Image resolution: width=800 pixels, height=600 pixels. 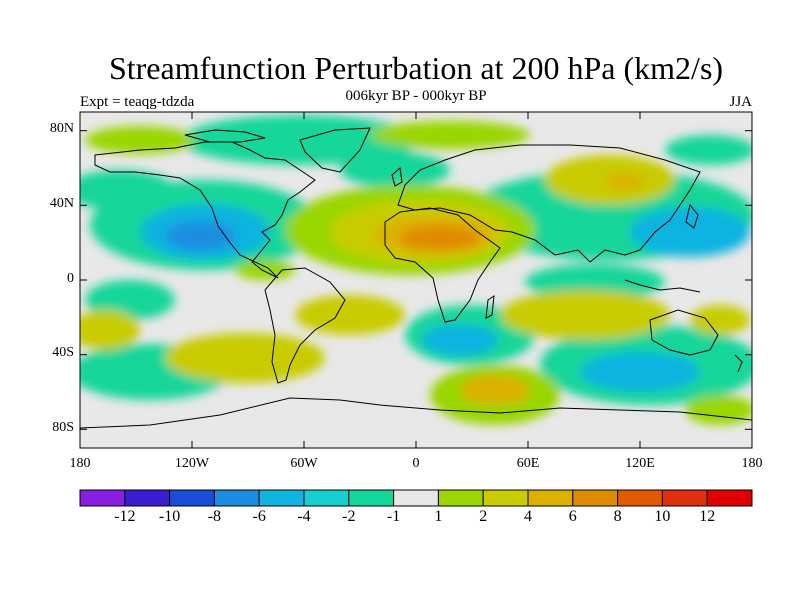 What do you see at coordinates (214, 516) in the screenshot?
I see `colorbar-label: -8` at bounding box center [214, 516].